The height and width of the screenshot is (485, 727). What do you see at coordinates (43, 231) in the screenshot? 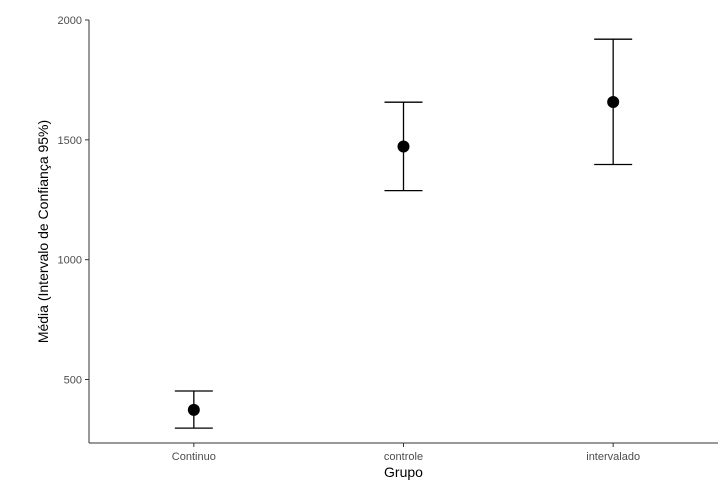
I see `y-axis-title: Média (Intervalo de Confiança 95%)` at bounding box center [43, 231].